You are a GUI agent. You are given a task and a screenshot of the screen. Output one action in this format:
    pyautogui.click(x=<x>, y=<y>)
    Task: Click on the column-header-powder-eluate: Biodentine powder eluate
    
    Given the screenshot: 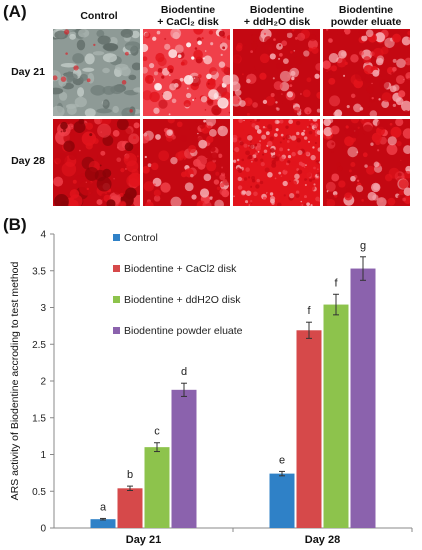 What is the action you would take?
    pyautogui.click(x=366, y=16)
    